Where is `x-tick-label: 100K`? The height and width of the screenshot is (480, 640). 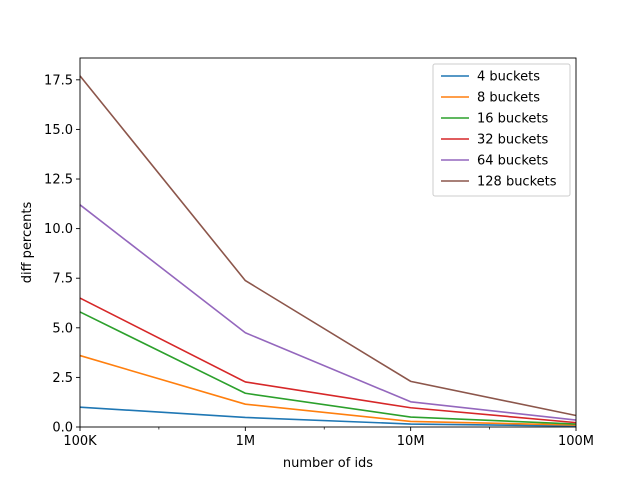
x-tick-label: 100K is located at coordinates (80, 441).